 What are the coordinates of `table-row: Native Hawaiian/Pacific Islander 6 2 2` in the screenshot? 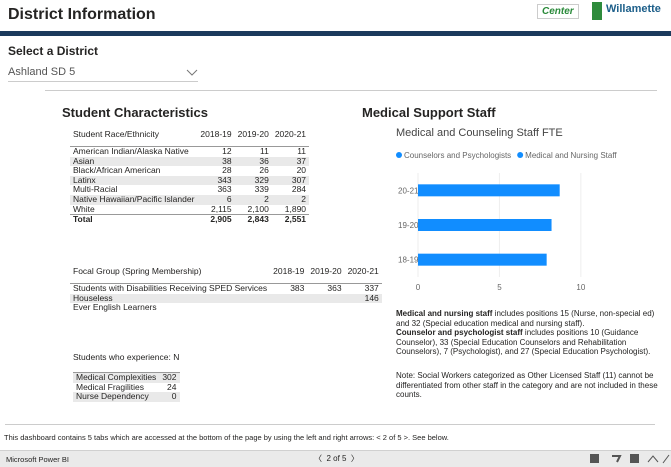 It's located at (190, 199).